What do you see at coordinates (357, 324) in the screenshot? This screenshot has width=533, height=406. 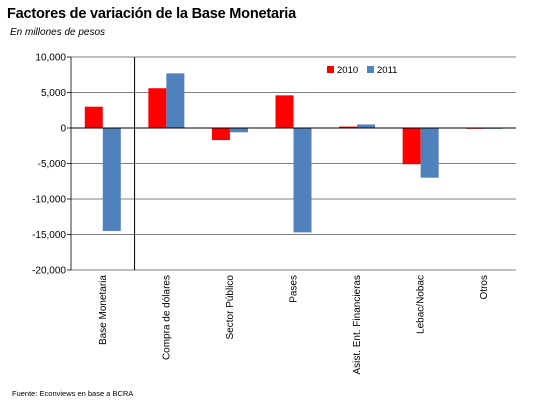 I see `category-label: Asist. Ent. Financieras` at bounding box center [357, 324].